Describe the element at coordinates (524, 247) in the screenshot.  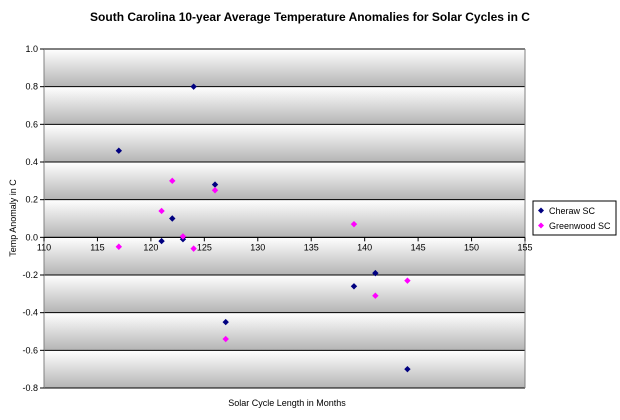
I see `x-tick-label: 155` at that location.